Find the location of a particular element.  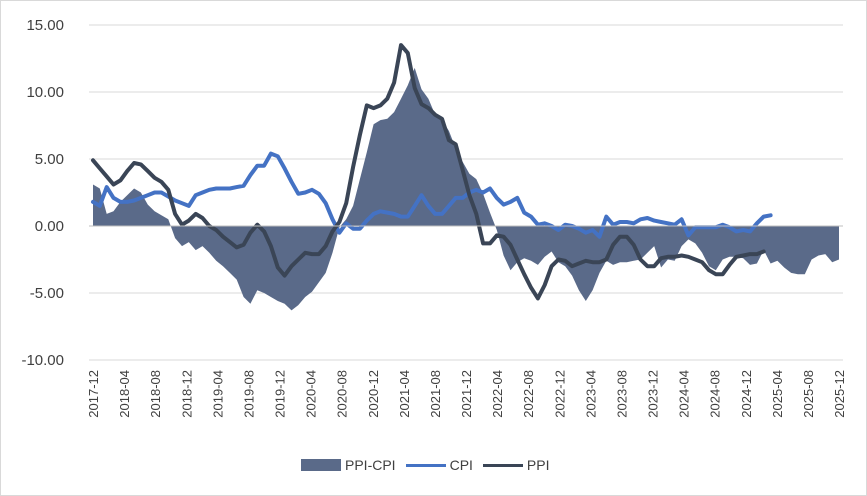

x-tick-label: 2019-08 is located at coordinates (248, 394).